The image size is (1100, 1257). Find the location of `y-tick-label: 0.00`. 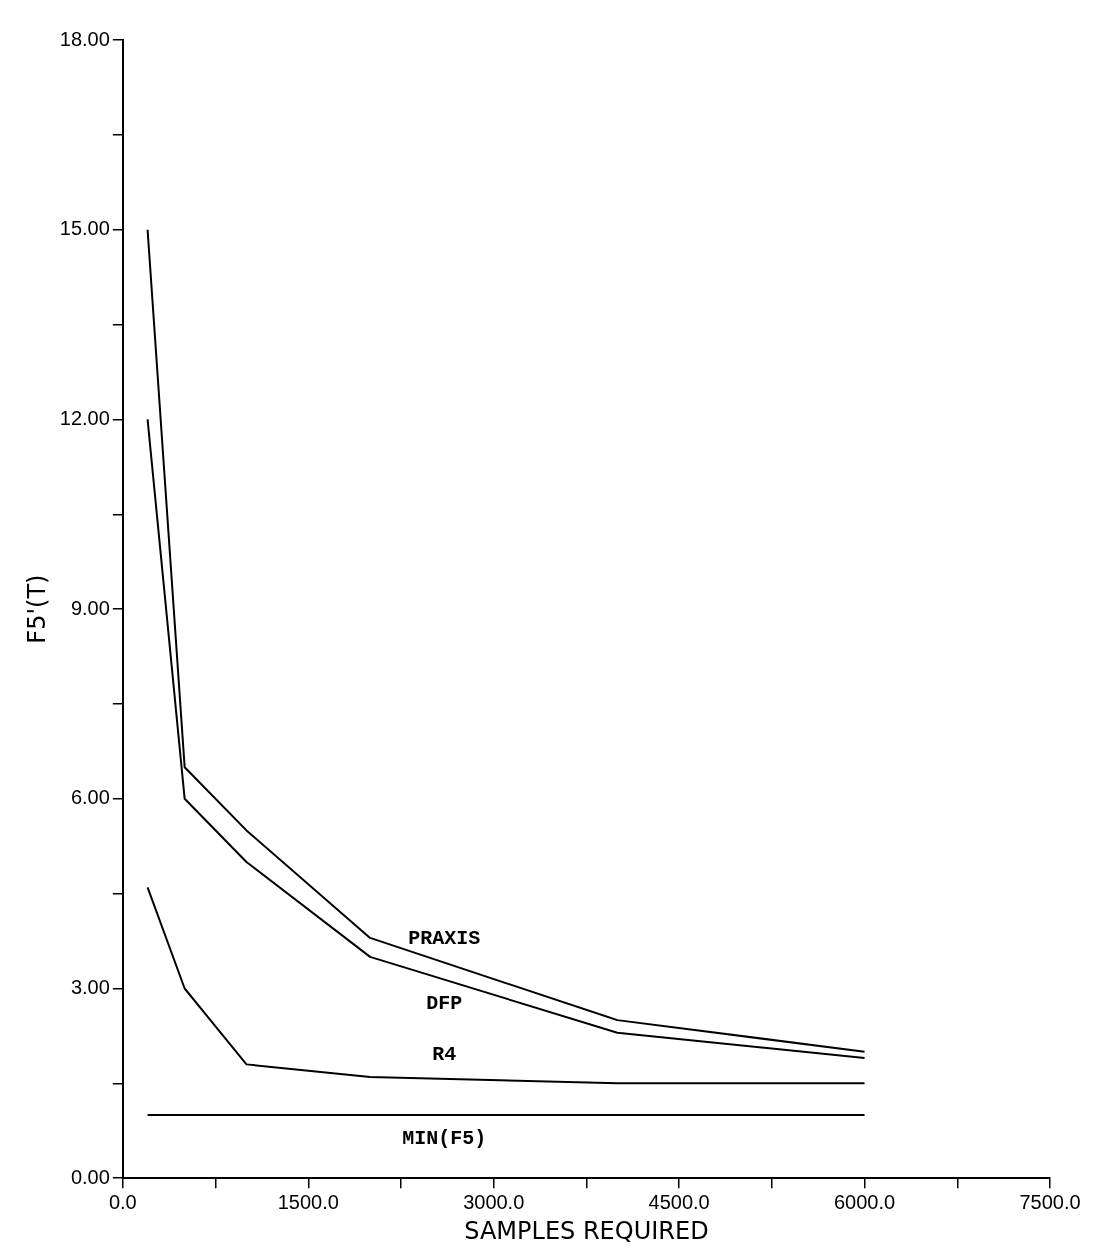

y-tick-label: 0.00 is located at coordinates (90, 1176).